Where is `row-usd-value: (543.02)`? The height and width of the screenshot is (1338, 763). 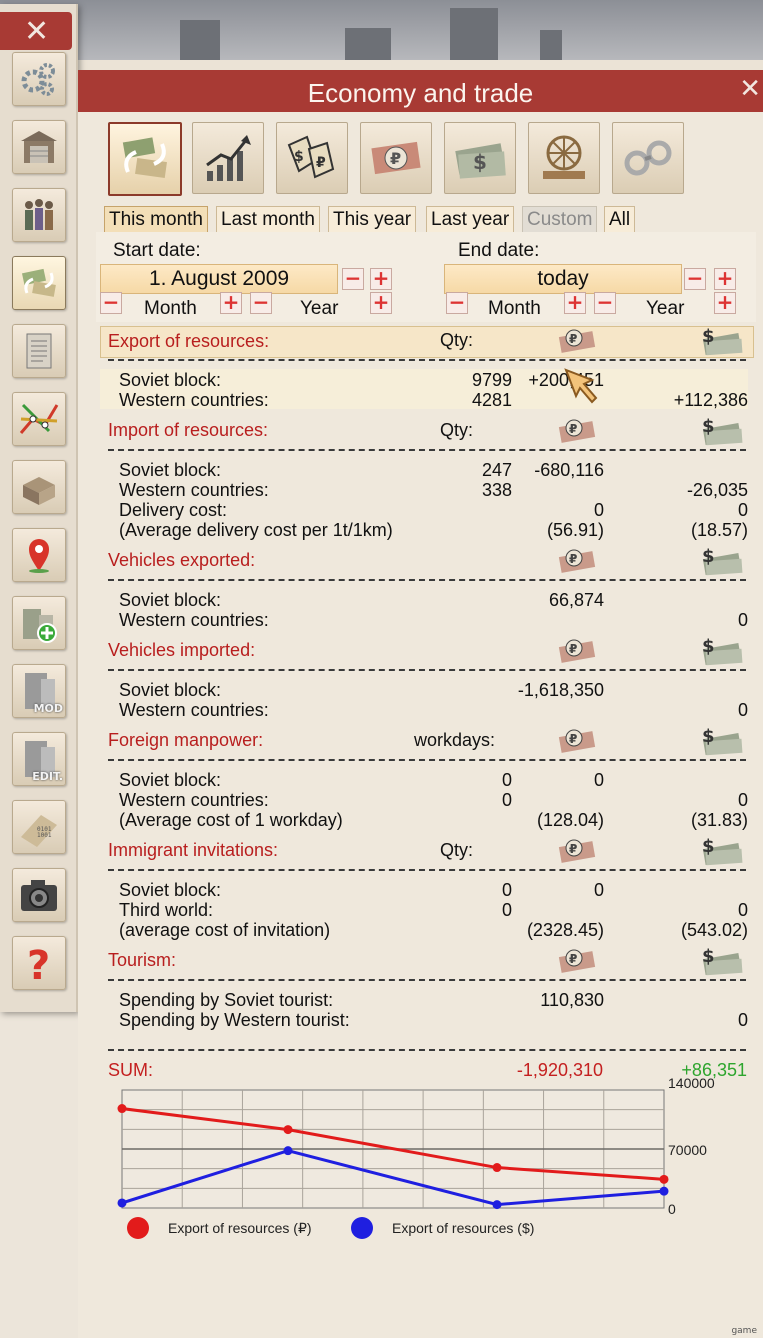
row-usd-value: (543.02) is located at coordinates (714, 930).